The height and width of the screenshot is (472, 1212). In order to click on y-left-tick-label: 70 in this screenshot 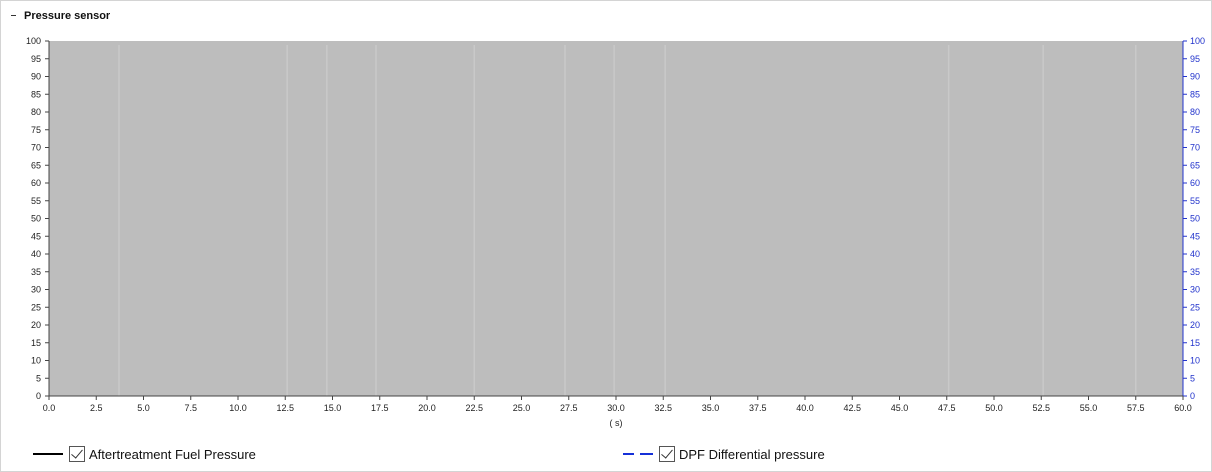, I will do `click(36, 148)`.